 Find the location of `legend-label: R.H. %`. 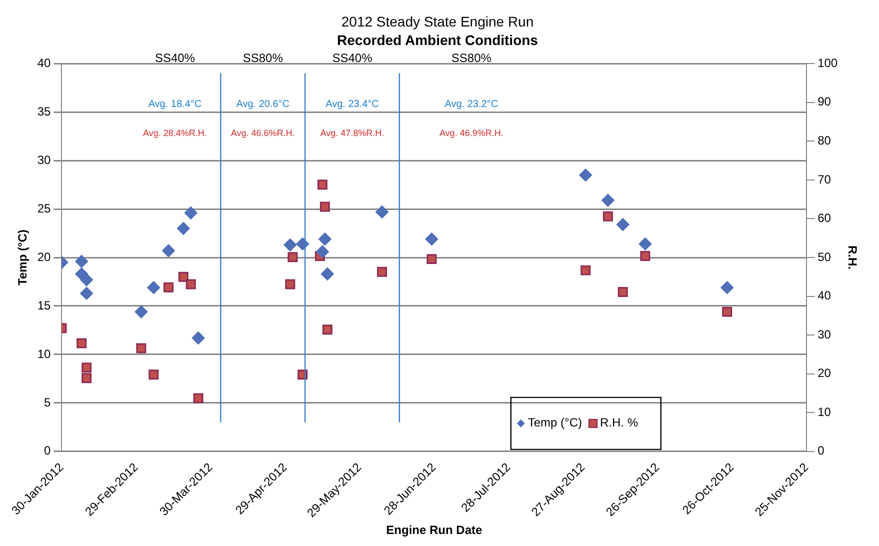

legend-label: R.H. % is located at coordinates (619, 423).